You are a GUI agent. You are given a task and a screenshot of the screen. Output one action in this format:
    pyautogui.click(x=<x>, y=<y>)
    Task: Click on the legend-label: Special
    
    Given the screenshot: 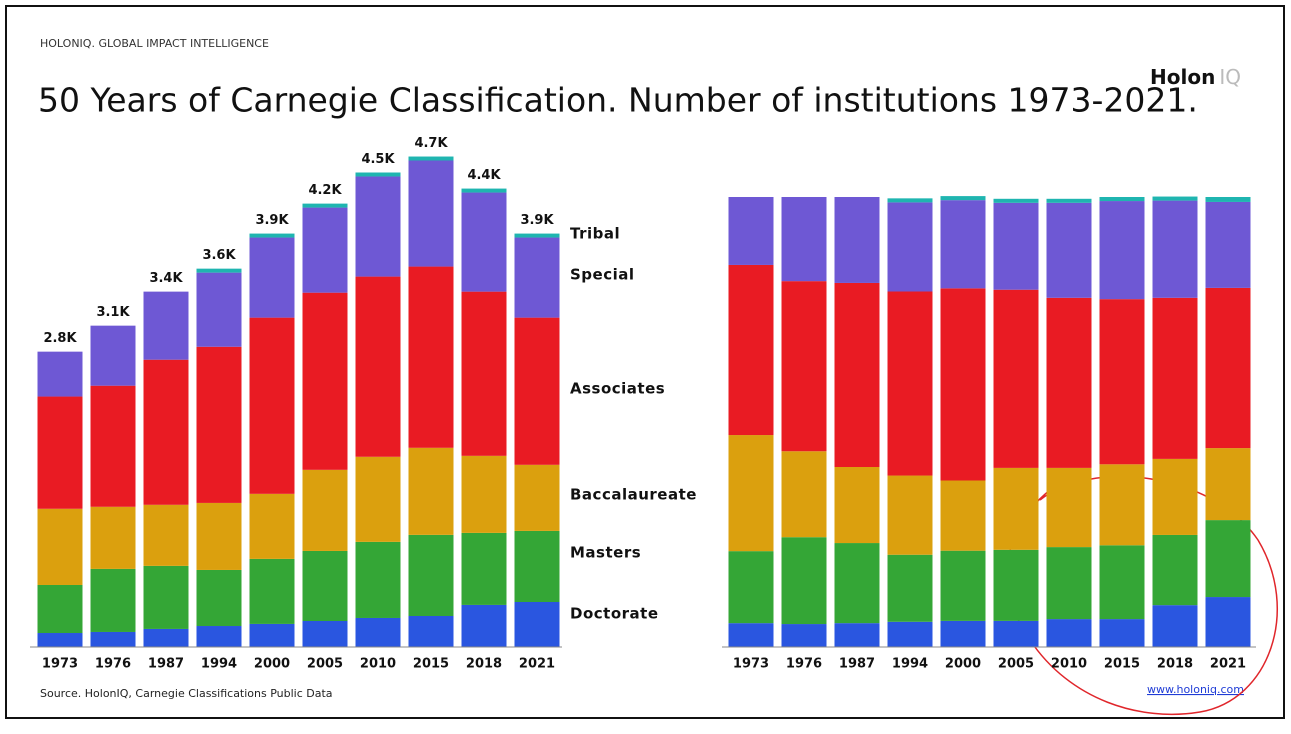 What is the action you would take?
    pyautogui.click(x=602, y=275)
    